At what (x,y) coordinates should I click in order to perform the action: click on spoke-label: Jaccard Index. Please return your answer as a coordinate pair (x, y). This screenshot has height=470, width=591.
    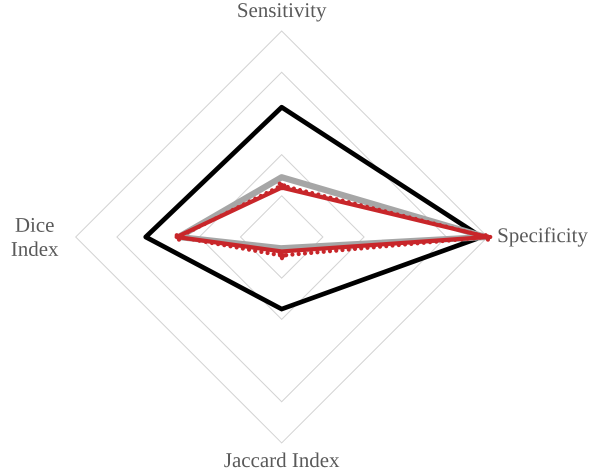
    Looking at the image, I should click on (282, 460).